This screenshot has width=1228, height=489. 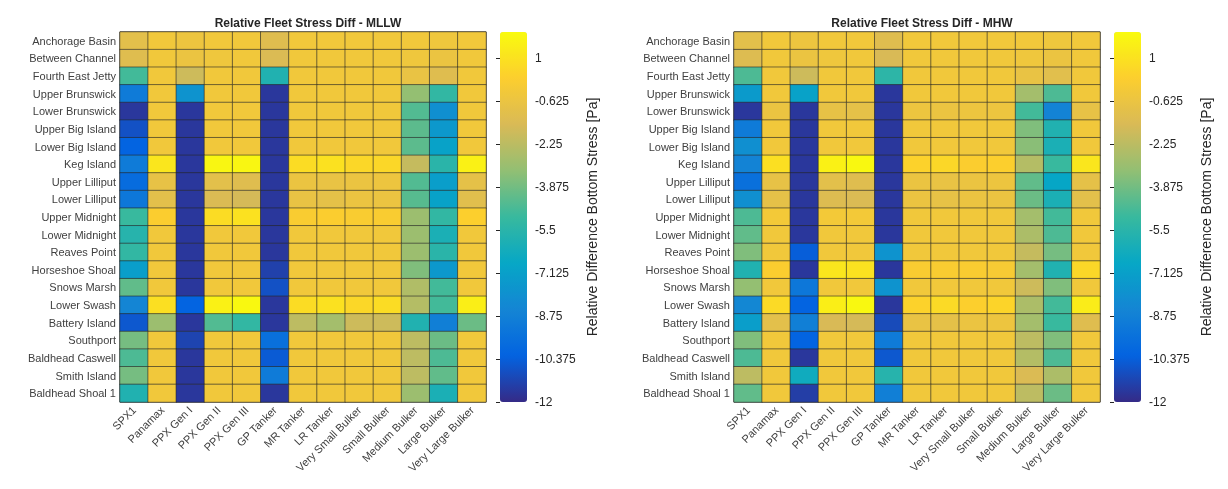 What do you see at coordinates (308, 23) in the screenshot?
I see `chart-title: Relative Fleet Stress Diff - MLLW` at bounding box center [308, 23].